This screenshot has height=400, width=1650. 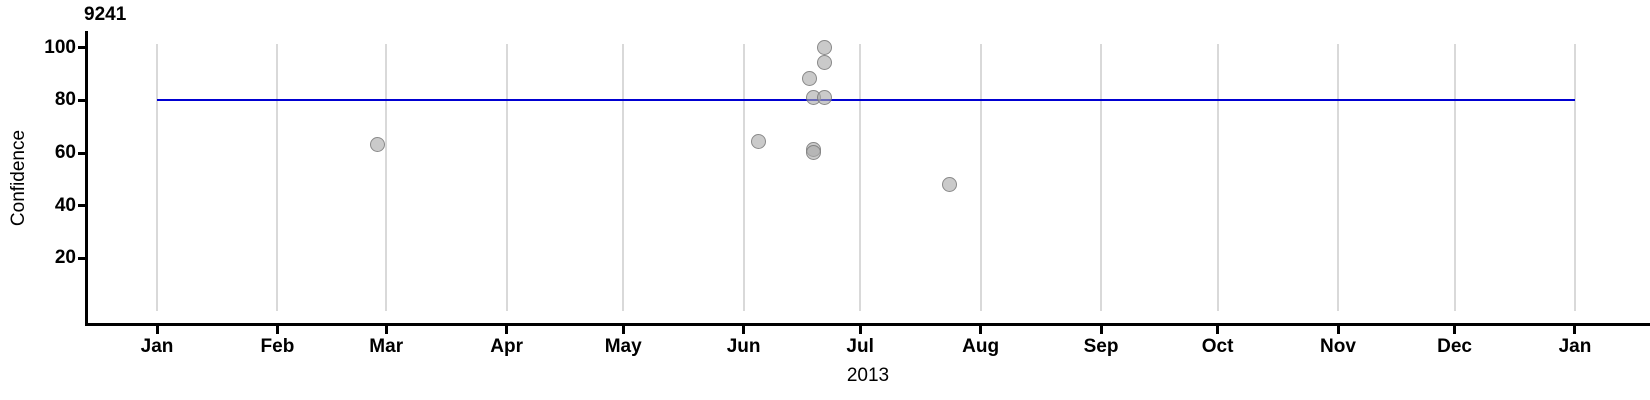 I want to click on y-axis-line, so click(x=86, y=178).